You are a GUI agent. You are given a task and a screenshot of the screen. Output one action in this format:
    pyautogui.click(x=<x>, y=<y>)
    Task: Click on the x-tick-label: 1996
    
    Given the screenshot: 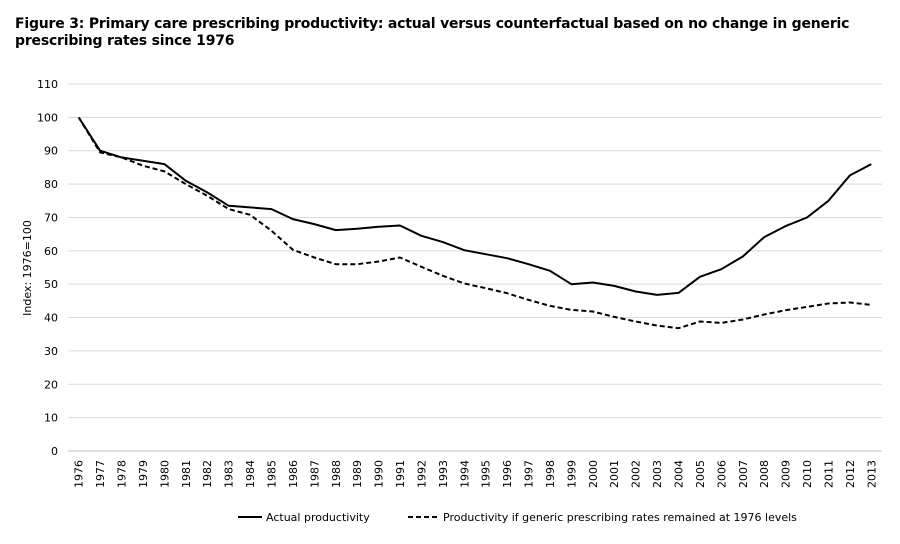 What is the action you would take?
    pyautogui.click(x=507, y=474)
    